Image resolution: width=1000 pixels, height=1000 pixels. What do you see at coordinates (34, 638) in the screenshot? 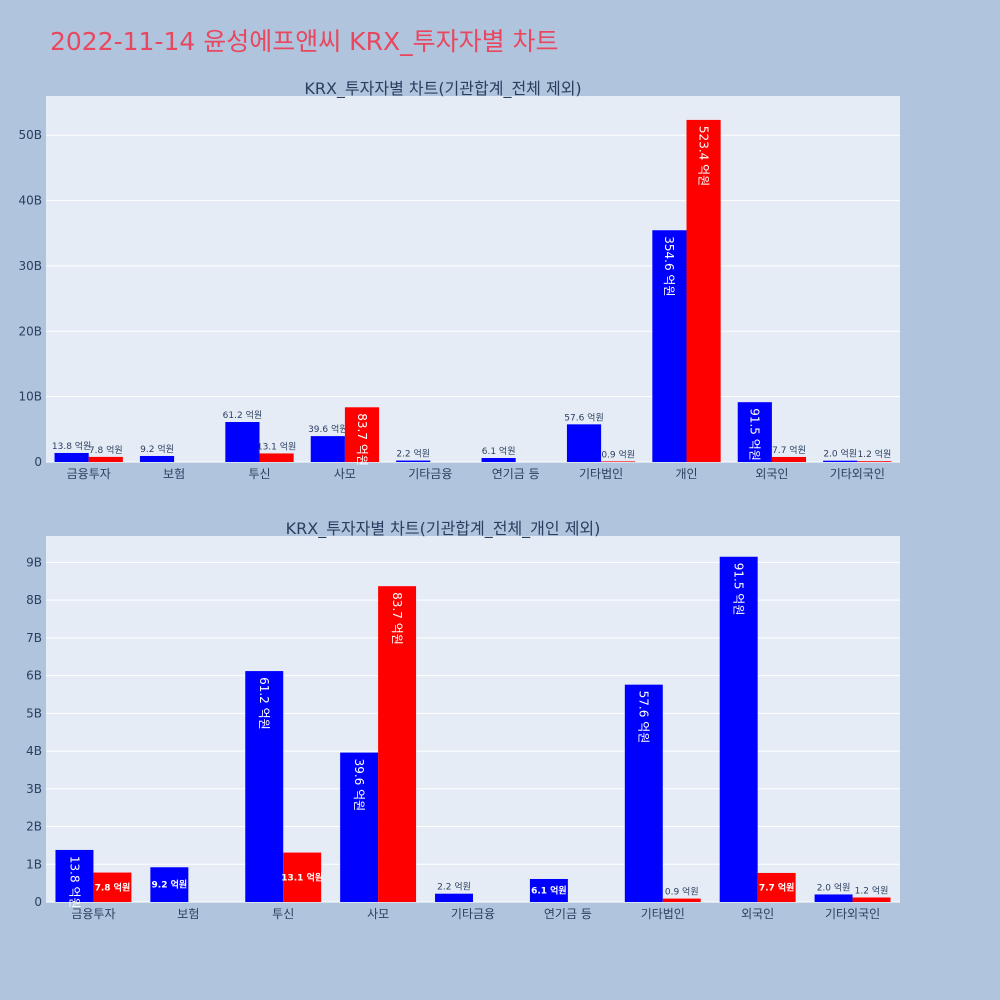
I see `y-tick-label: 7B` at bounding box center [34, 638].